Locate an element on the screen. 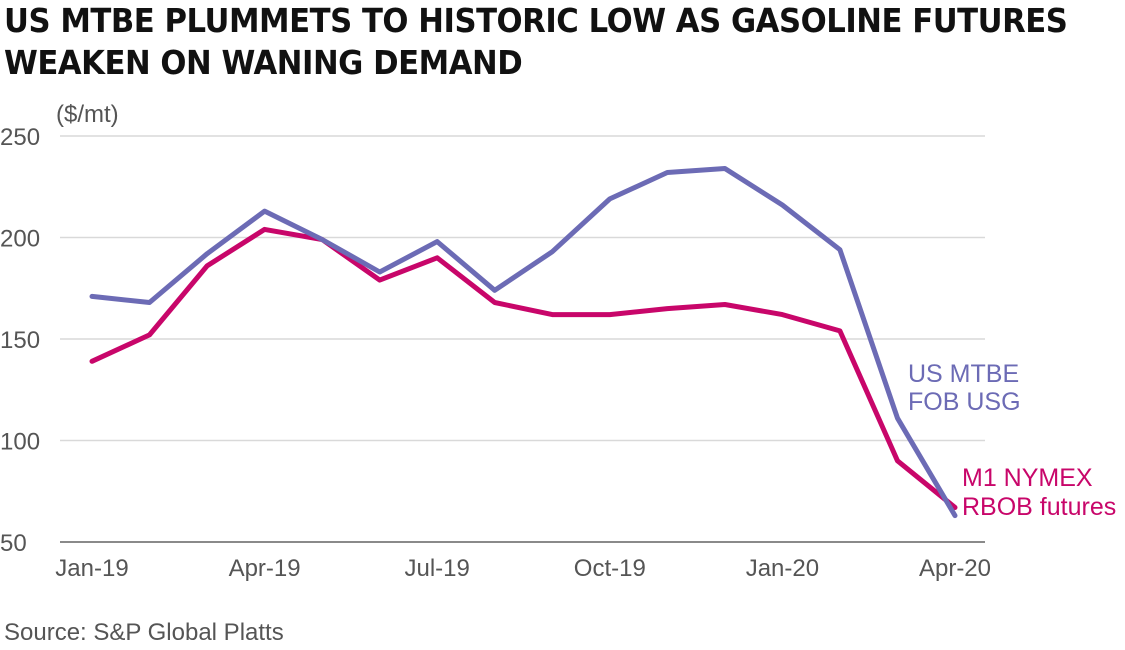 Image resolution: width=1125 pixels, height=650 pixels. y-tick-label: 200 is located at coordinates (20, 239).